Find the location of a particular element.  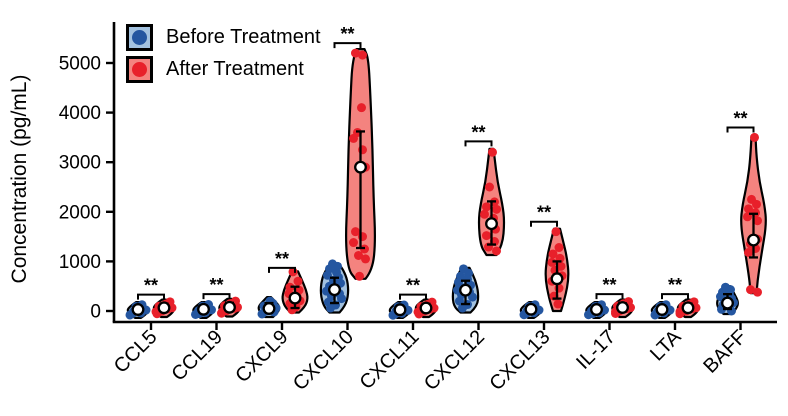

legend-item-before: Before Treatment is located at coordinates (223, 37).